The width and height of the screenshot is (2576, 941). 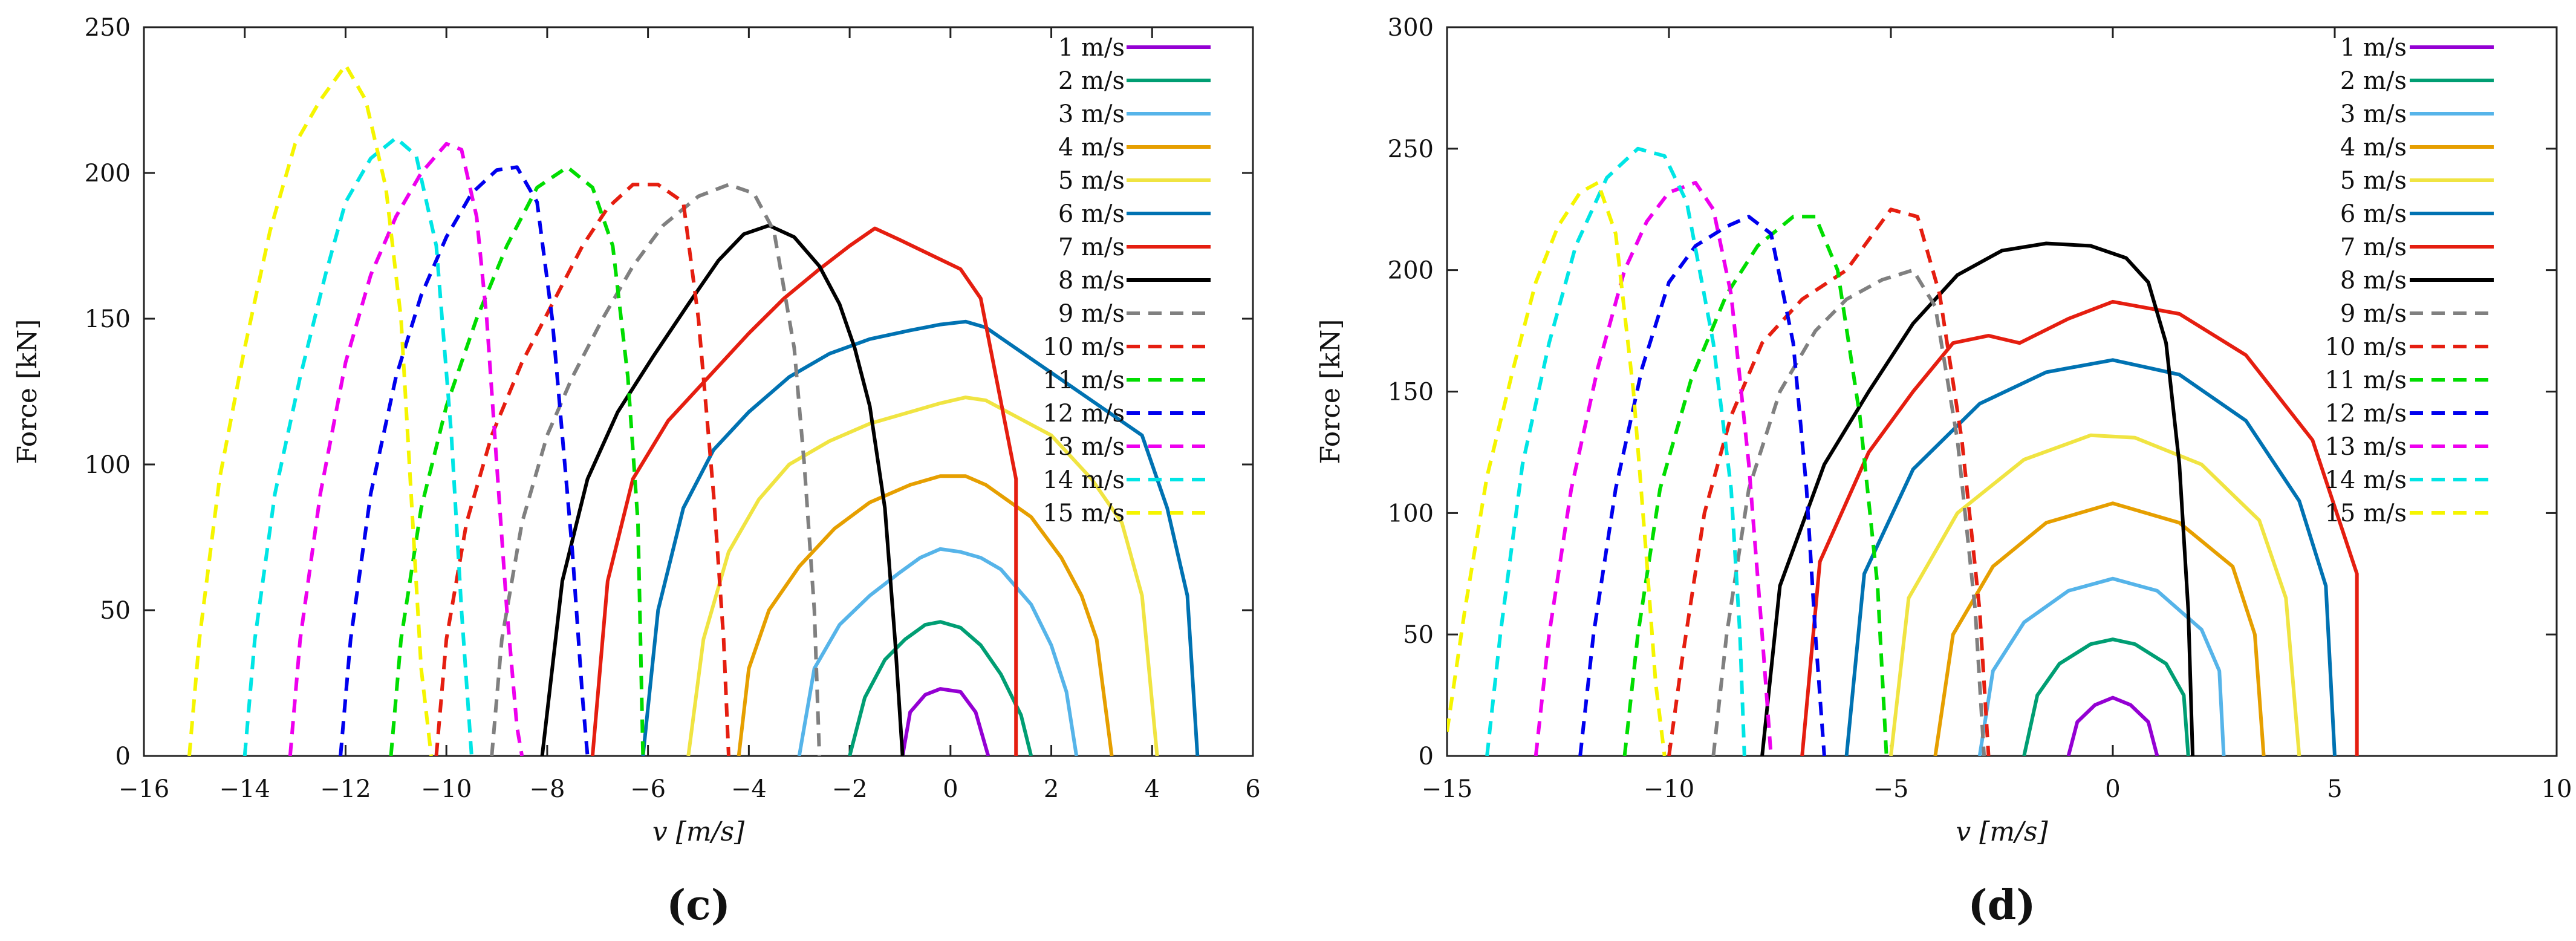 What do you see at coordinates (850, 789) in the screenshot?
I see `x-tick-label: −2` at bounding box center [850, 789].